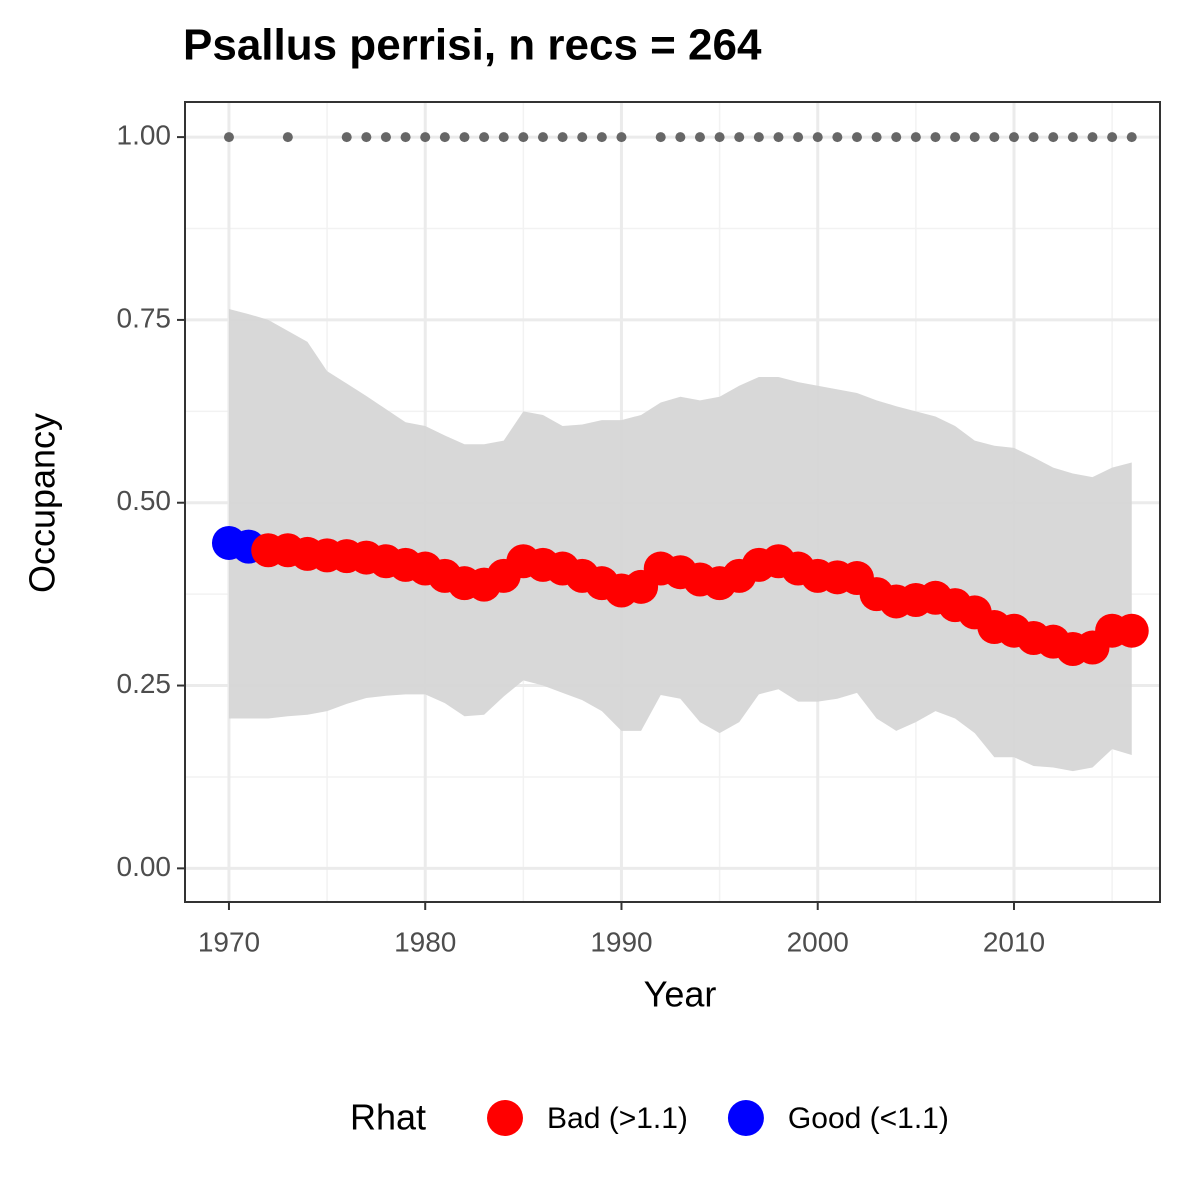 This screenshot has width=1200, height=1200. I want to click on occupancy-point, so click(1131, 630).